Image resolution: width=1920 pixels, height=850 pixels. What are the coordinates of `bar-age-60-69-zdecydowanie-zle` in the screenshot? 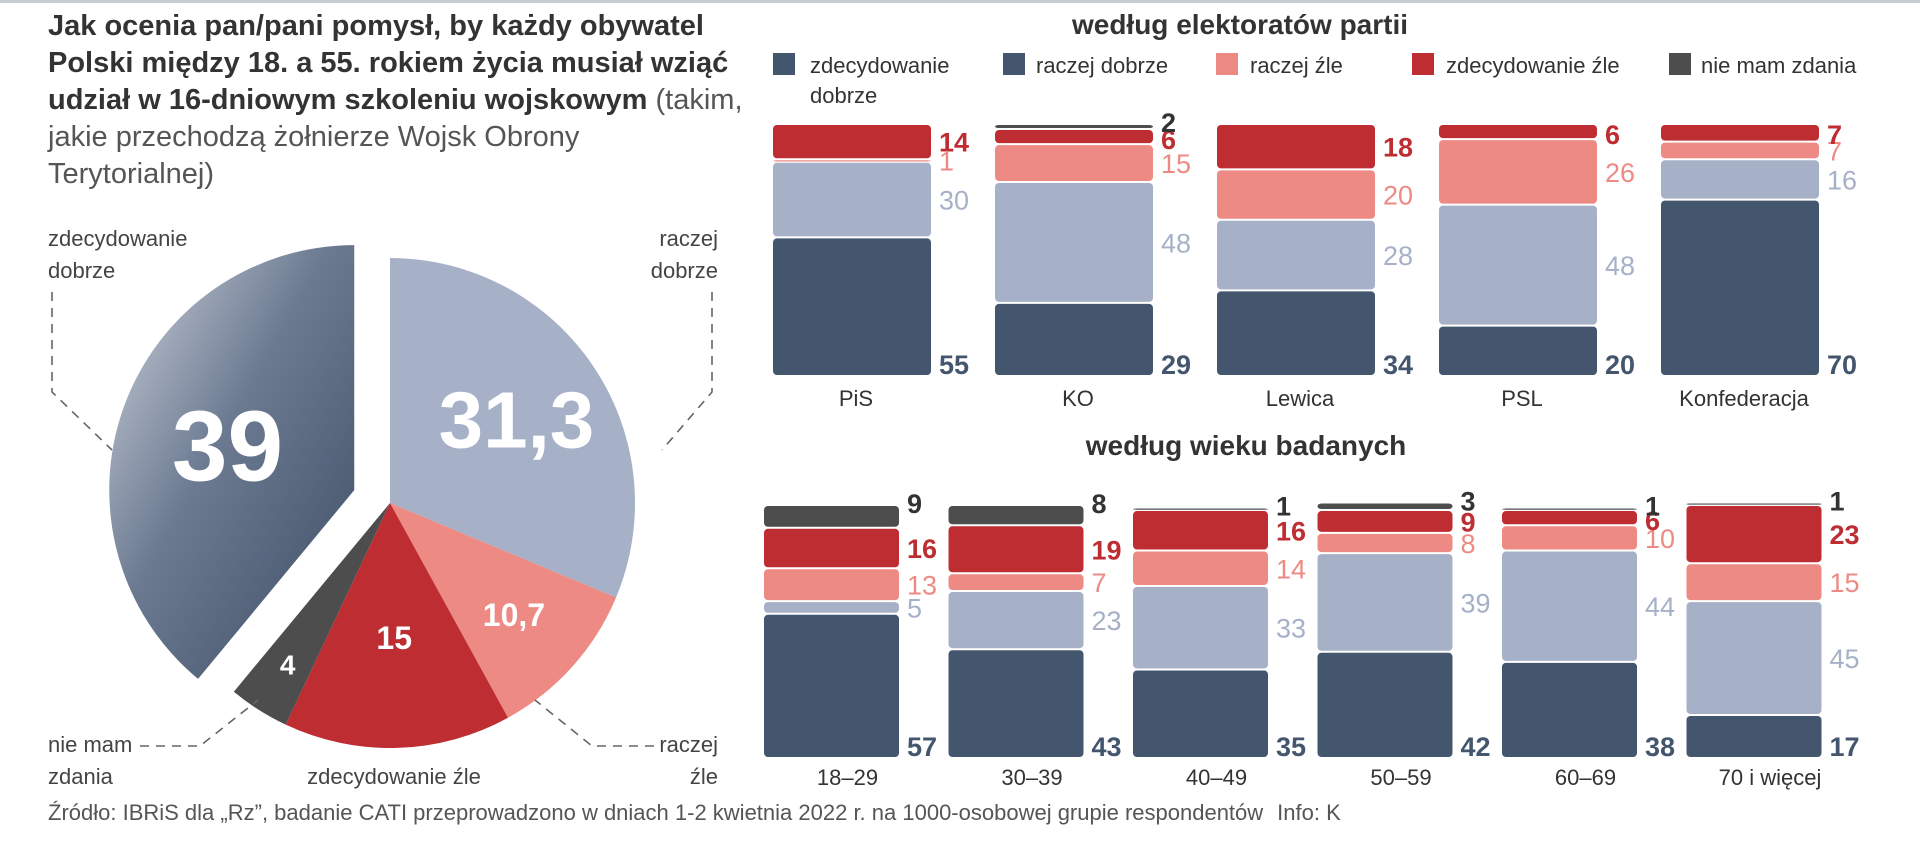 It's located at (1569, 518).